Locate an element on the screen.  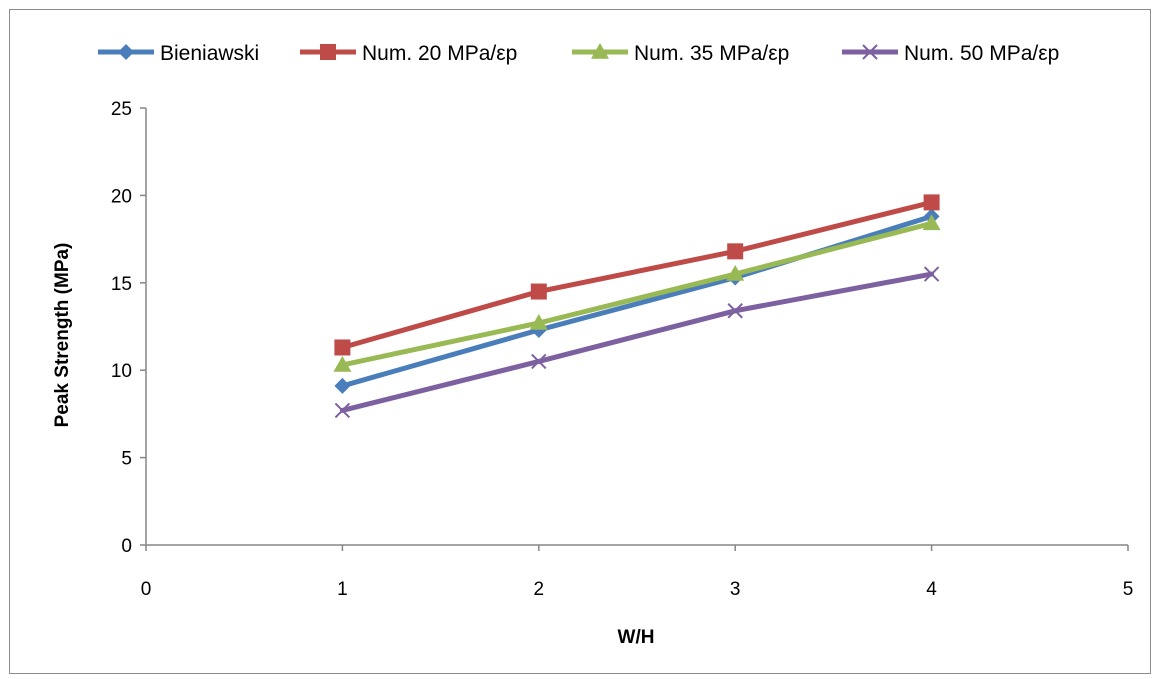
x-tick-label: 1 is located at coordinates (342, 589).